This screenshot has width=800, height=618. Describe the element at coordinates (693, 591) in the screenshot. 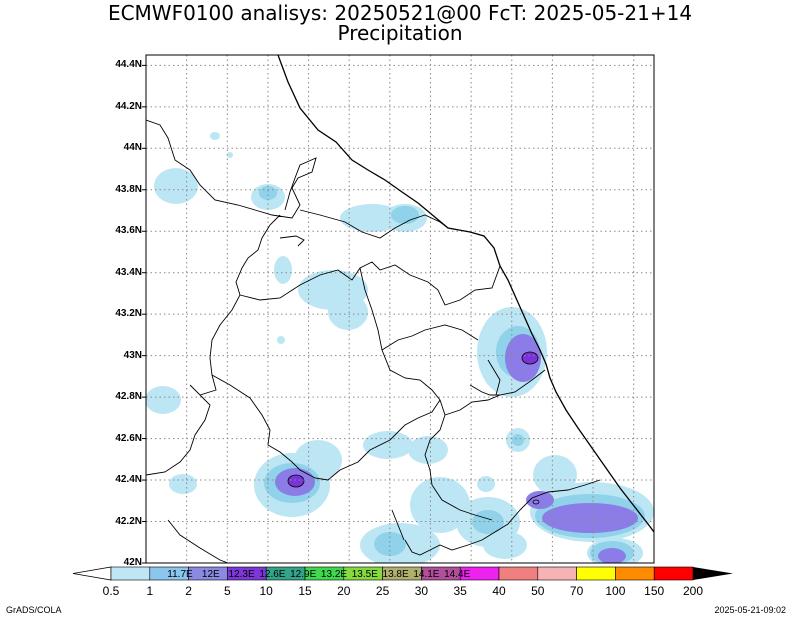

I see `colorbar-value-label: 200` at that location.